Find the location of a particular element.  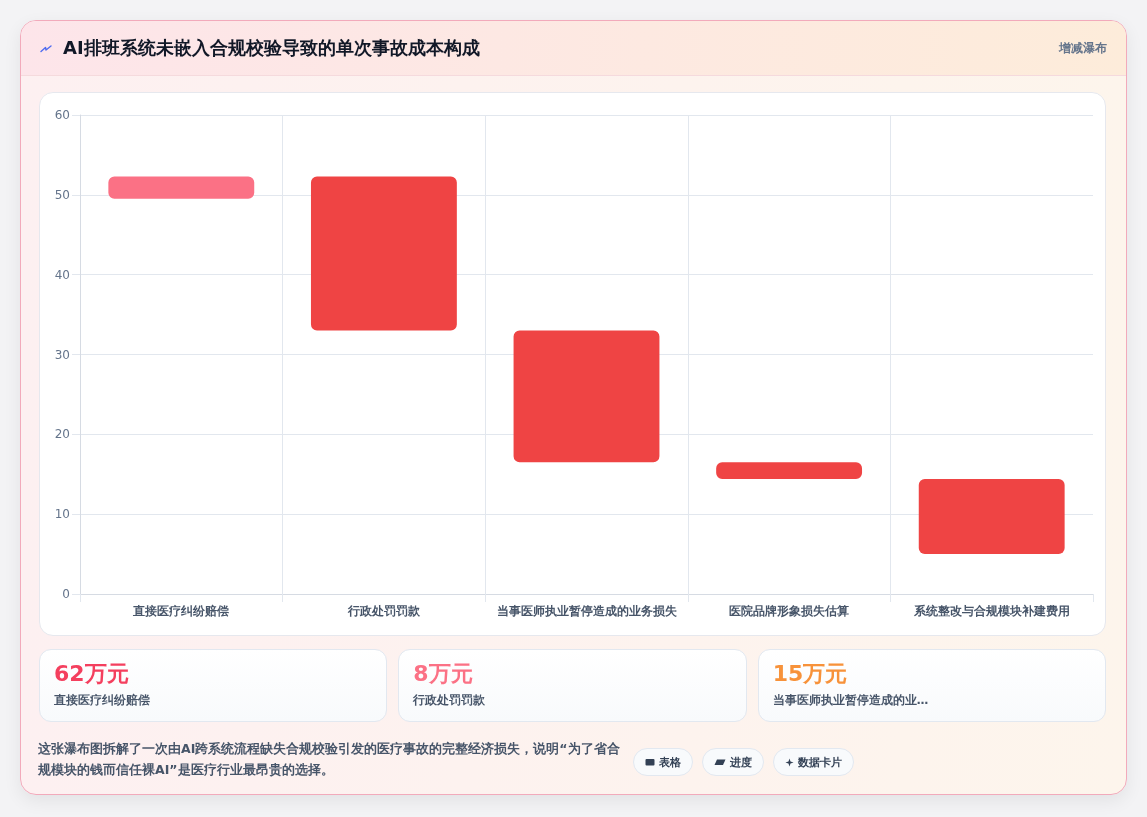

y-tick-label: 20 is located at coordinates (62, 434).